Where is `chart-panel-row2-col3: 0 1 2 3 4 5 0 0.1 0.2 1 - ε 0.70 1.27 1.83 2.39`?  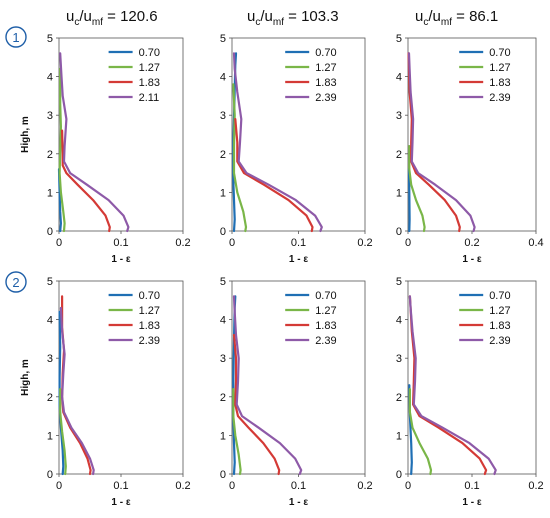
chart-panel-row2-col3: 0 1 2 3 4 5 0 0.1 0.2 1 - ε 0.70 1.27 1.83 2.39 is located at coordinates (470, 392).